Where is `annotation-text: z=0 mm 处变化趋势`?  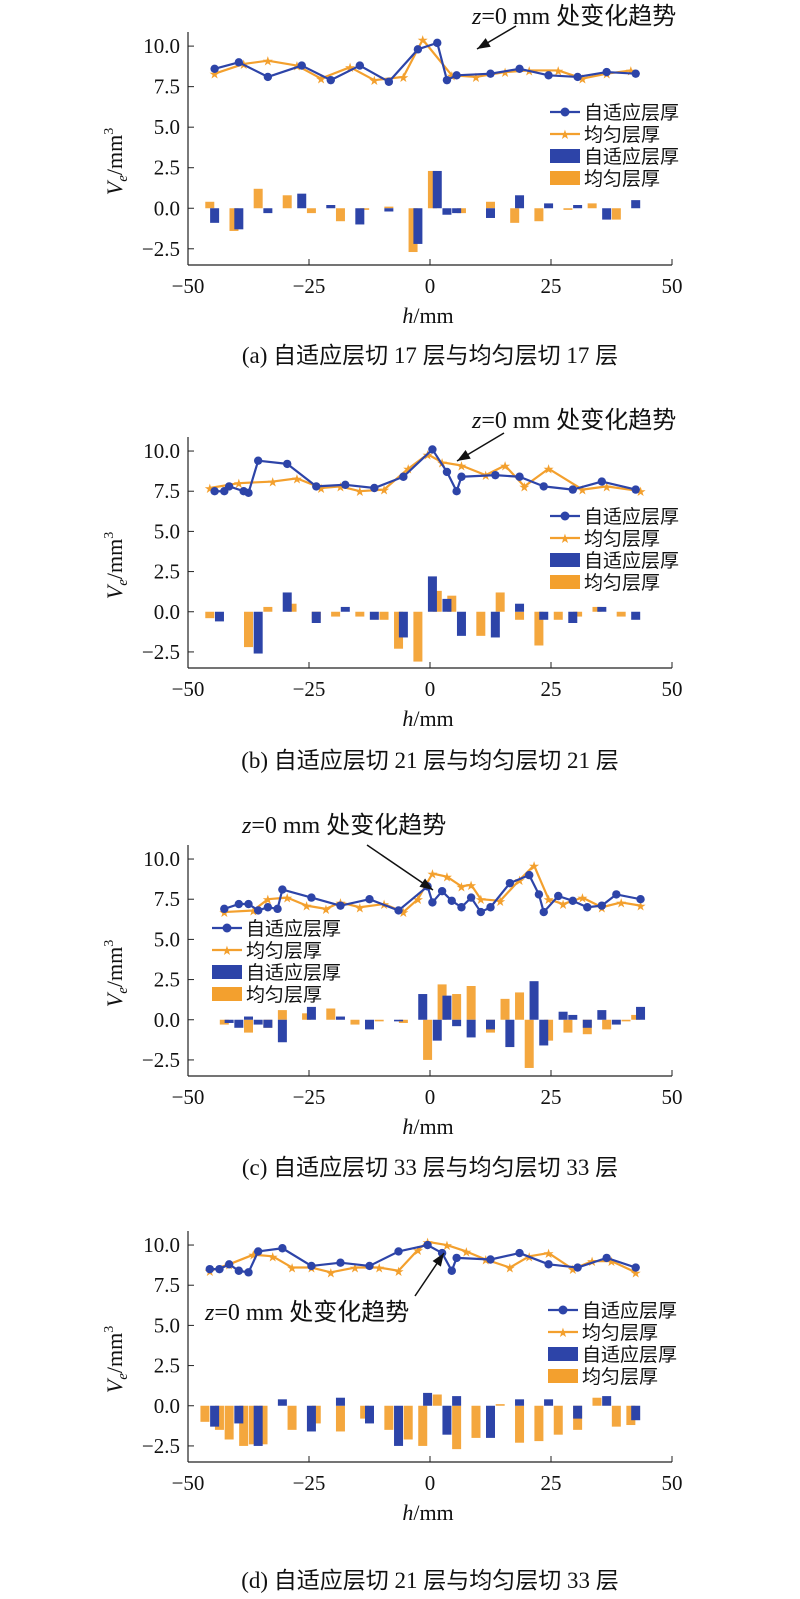
annotation-text: z=0 mm 处变化趋势 is located at coordinates (573, 420).